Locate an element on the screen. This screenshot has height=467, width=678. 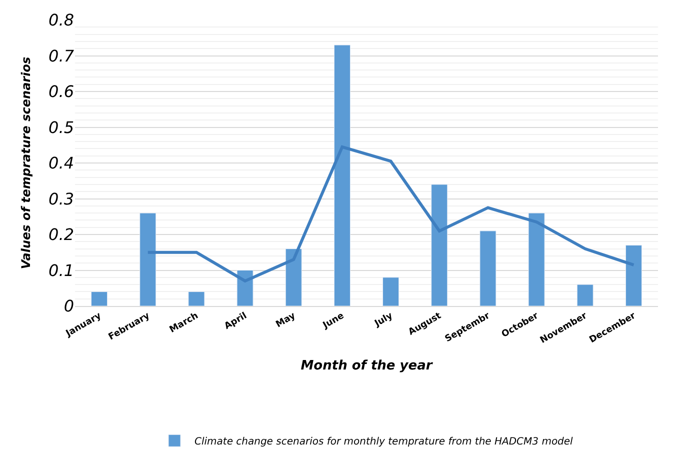
legend-label: Climate change scenarios for monthly temprature from the HADCM3 model is located at coordinates (384, 442).